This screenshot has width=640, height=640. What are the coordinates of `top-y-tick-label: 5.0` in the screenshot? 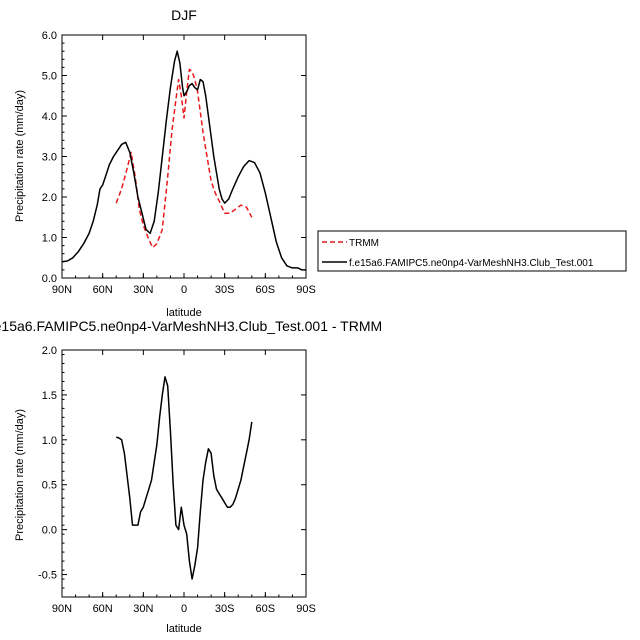 It's located at (49, 77).